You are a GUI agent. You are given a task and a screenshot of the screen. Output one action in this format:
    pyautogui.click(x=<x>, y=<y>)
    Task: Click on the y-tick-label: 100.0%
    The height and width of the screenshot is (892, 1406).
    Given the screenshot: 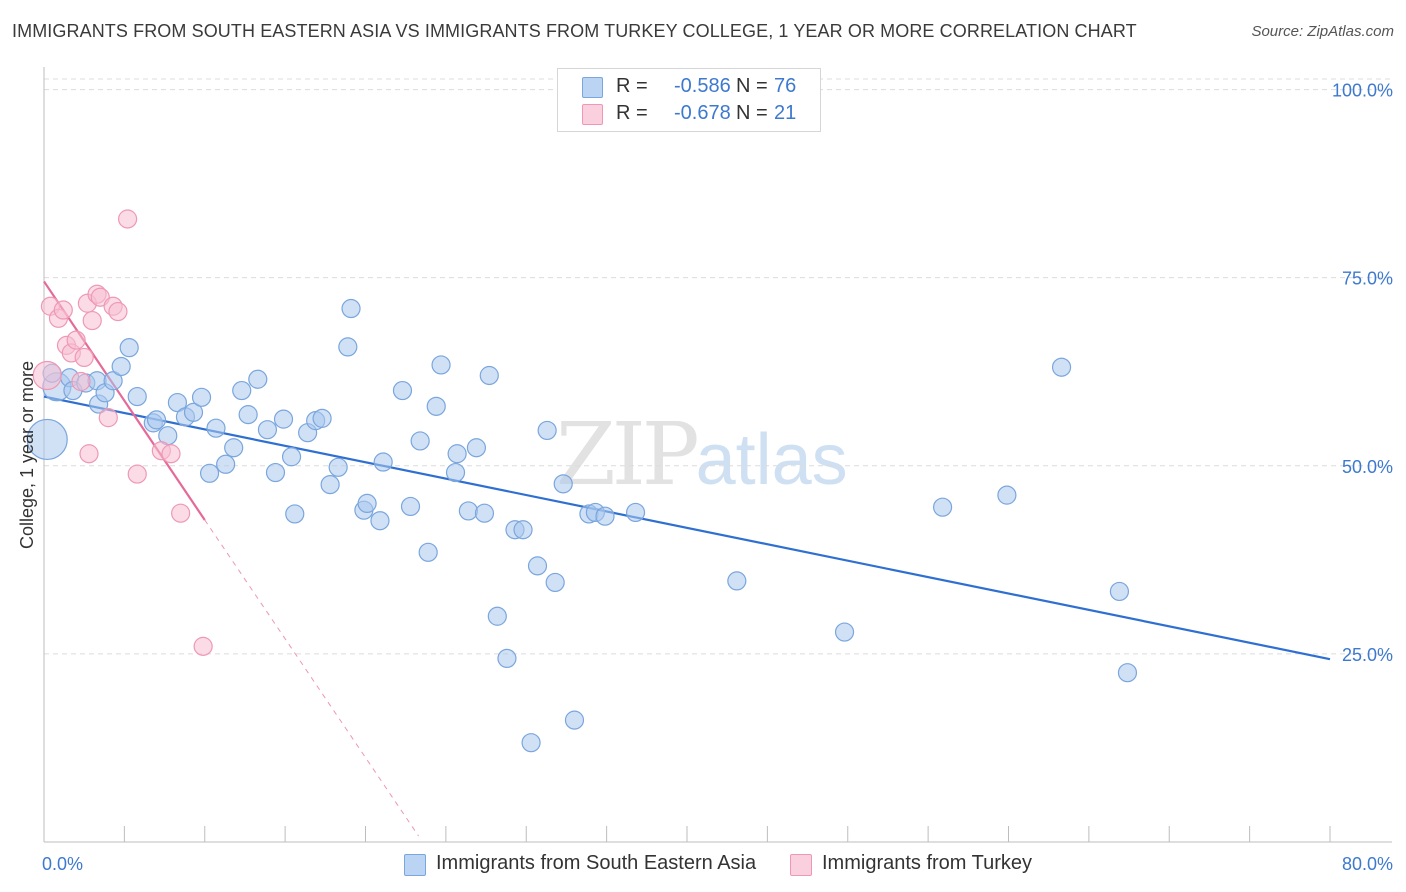 What is the action you would take?
    pyautogui.click(x=1362, y=91)
    